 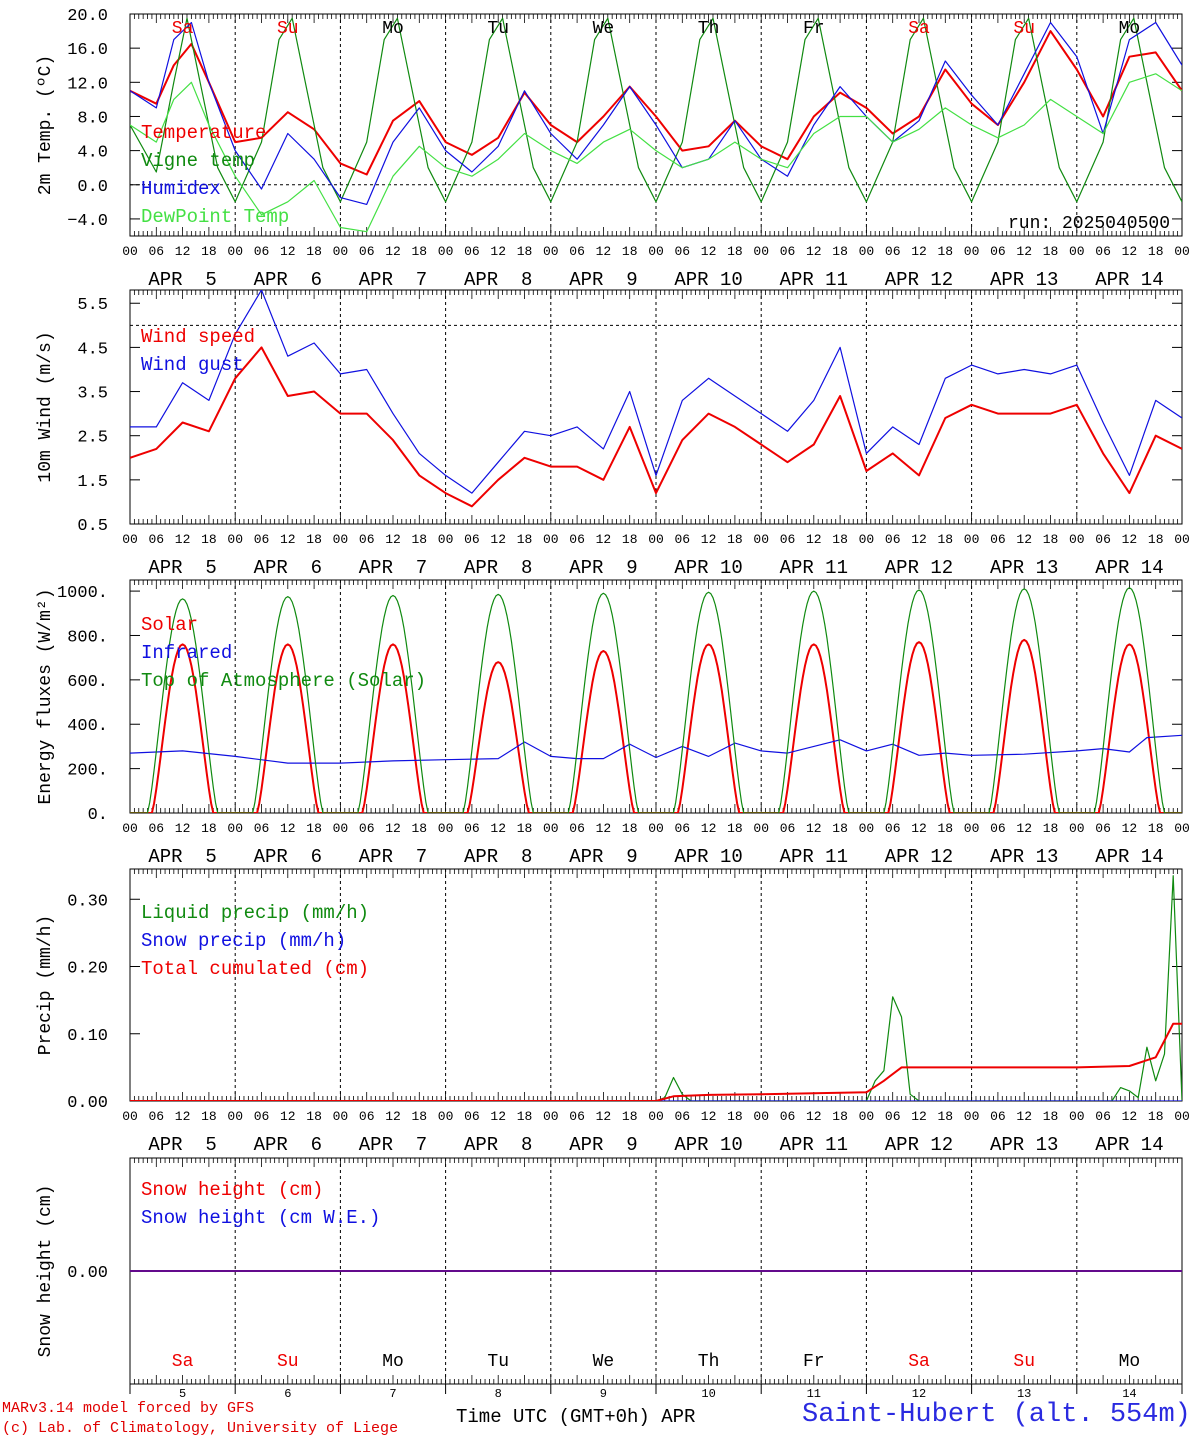 I want to click on day-of-week-label: Mo, so click(x=1130, y=29).